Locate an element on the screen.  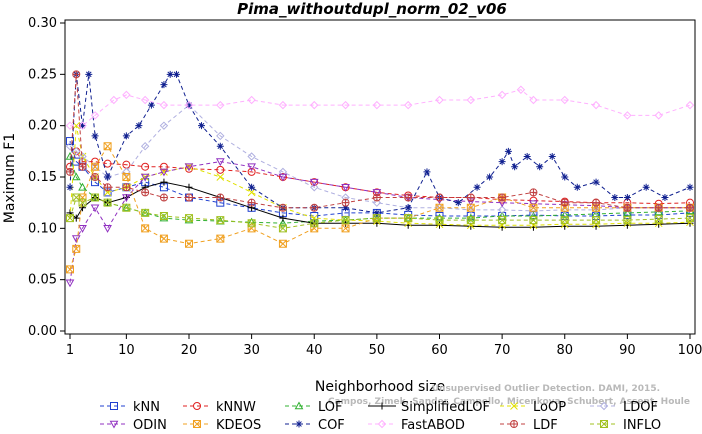
x-tick-label: 80 is located at coordinates (564, 350).